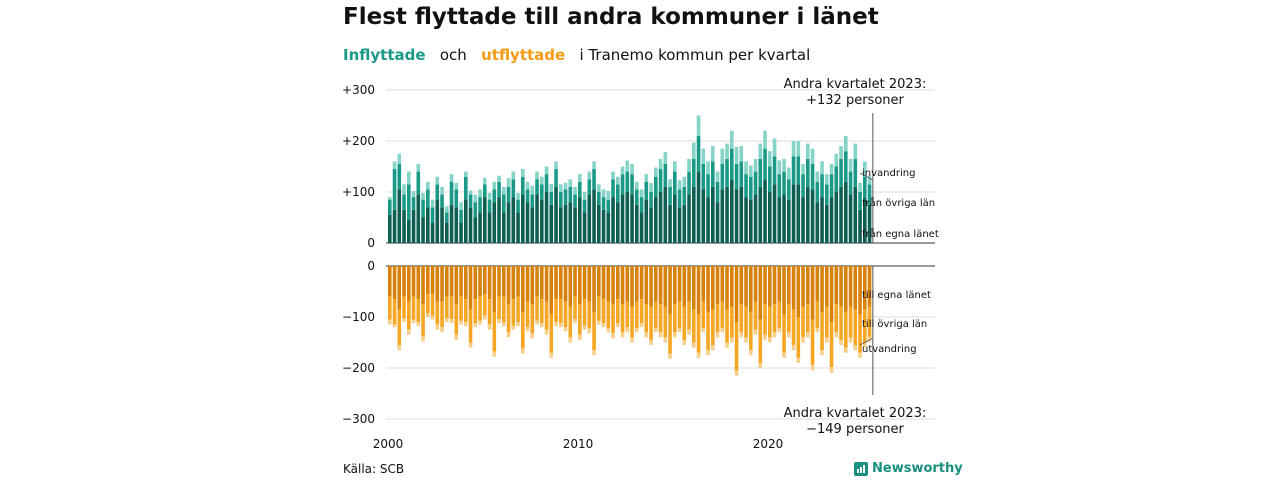  What do you see at coordinates (358, 368) in the screenshot?
I see `y-tick-label-bottom: −200` at bounding box center [358, 368].